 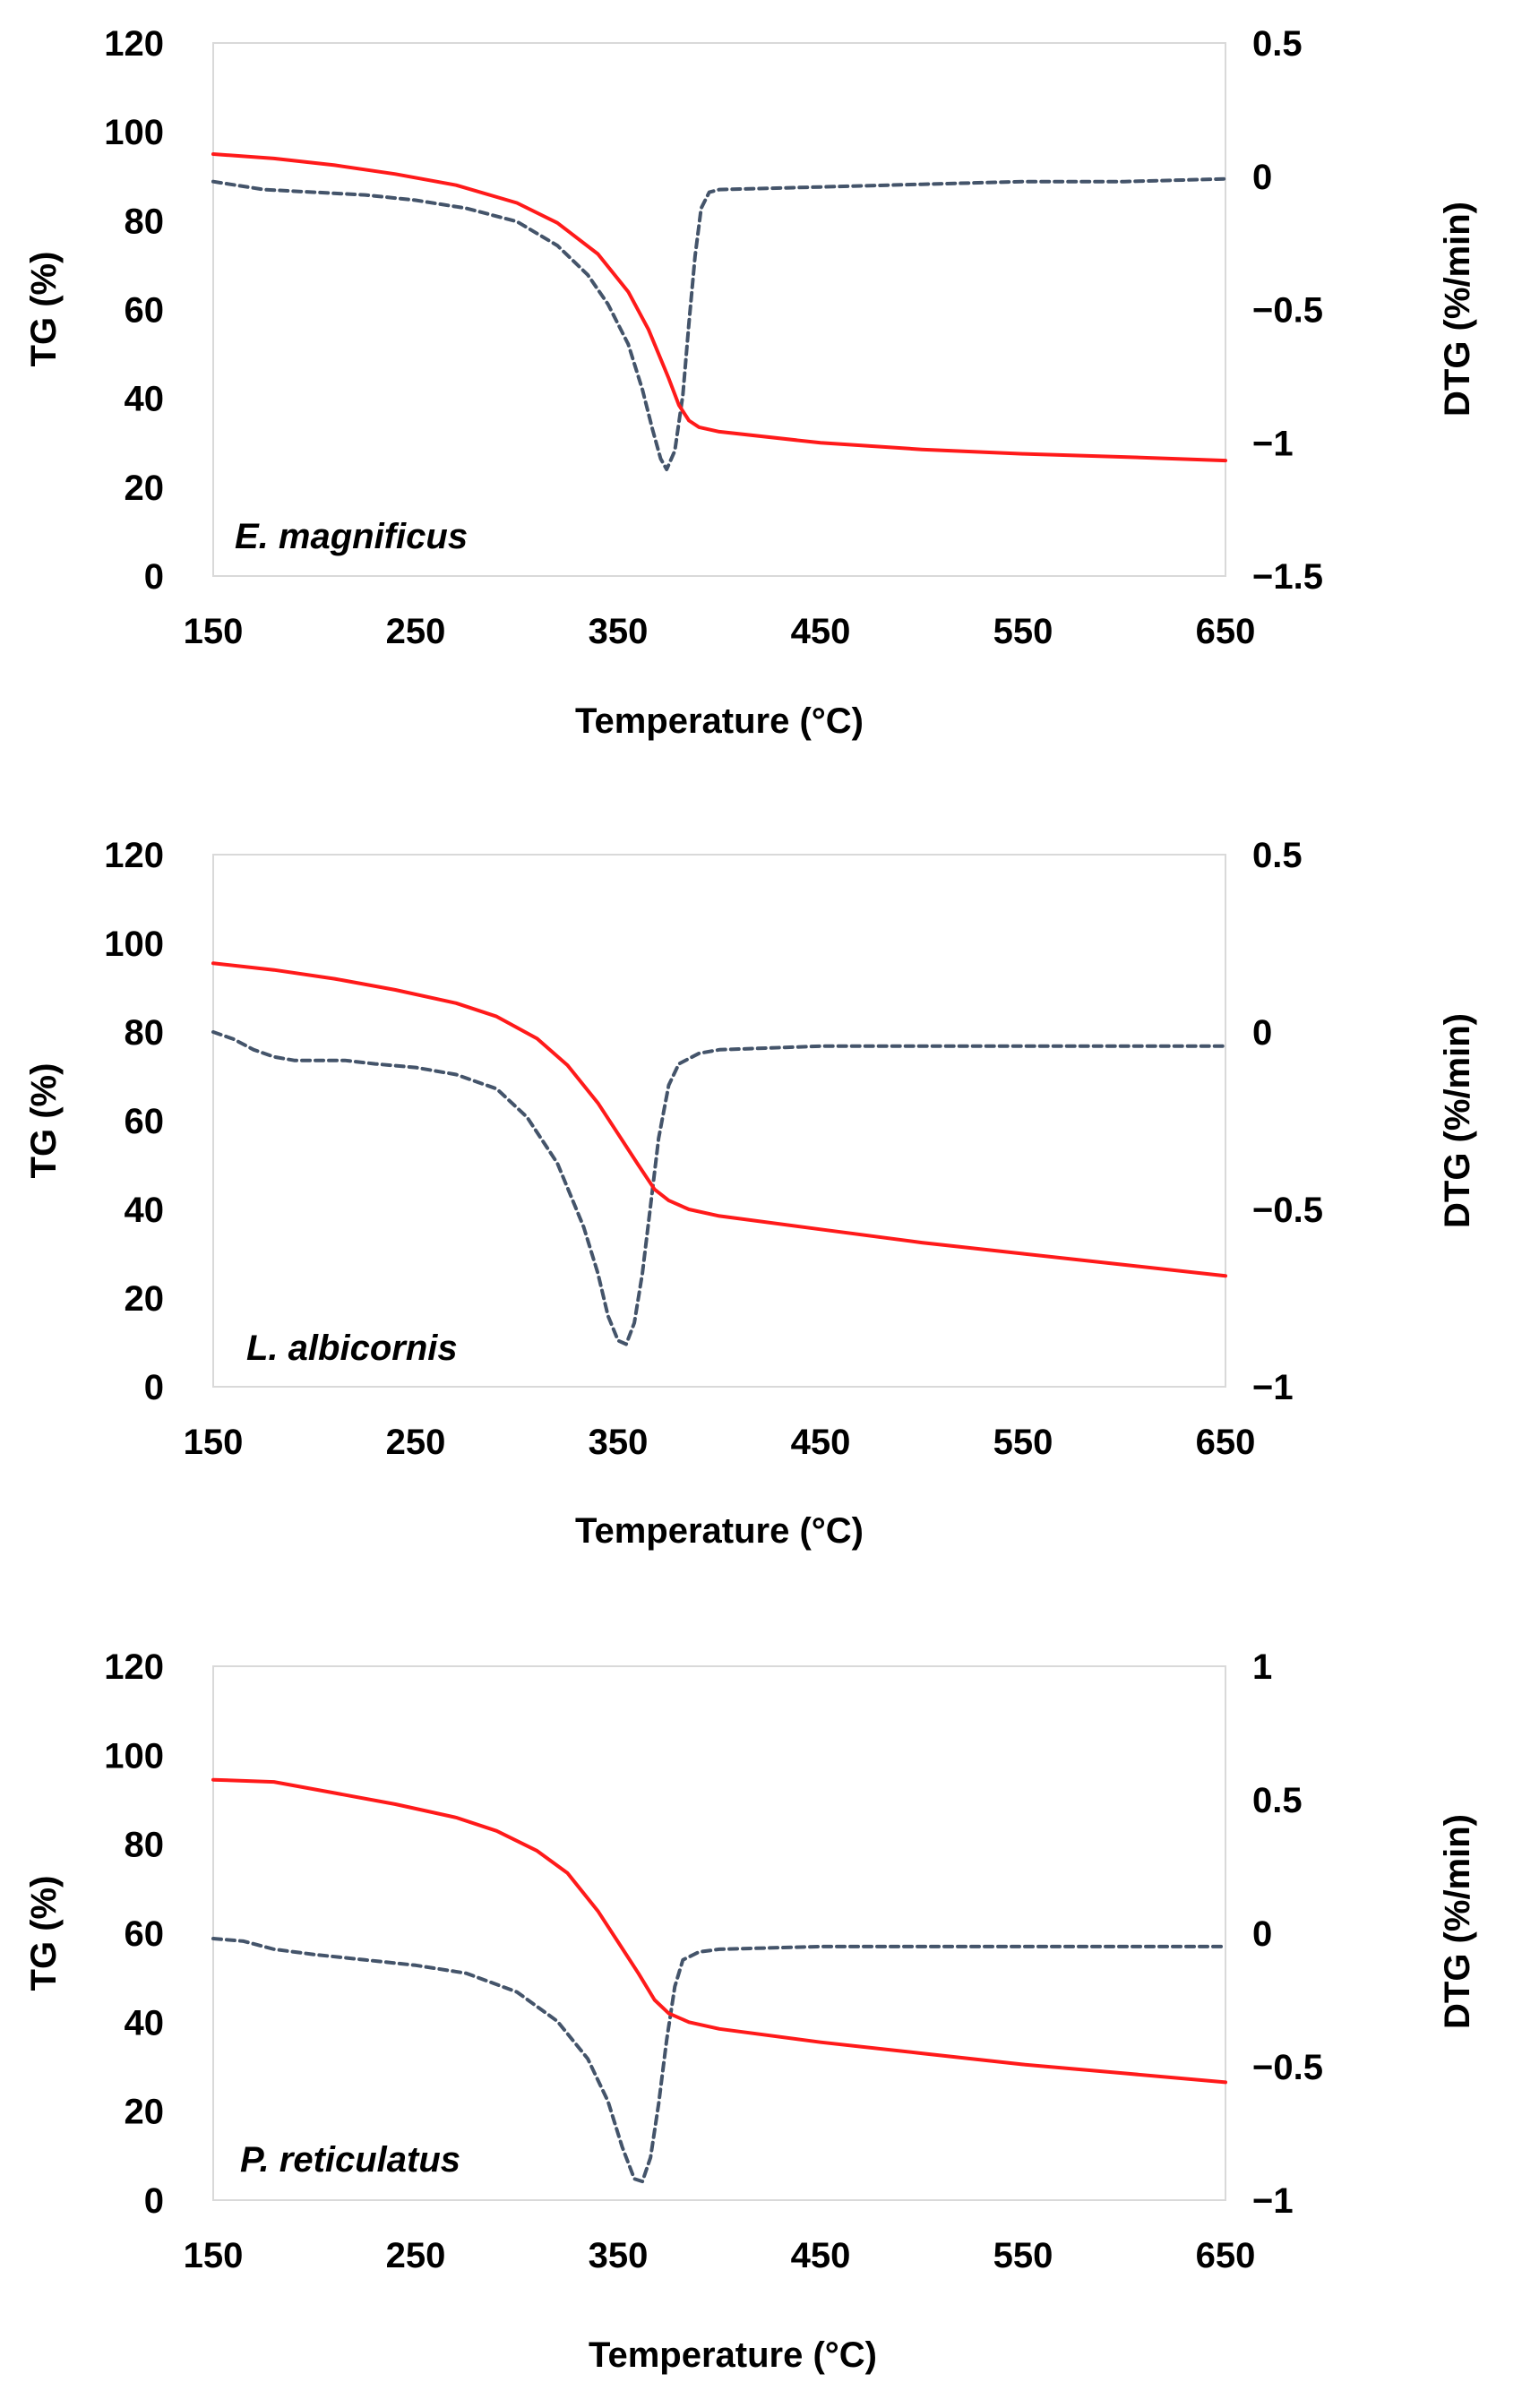 I want to click on right-axis-ticks: −1.5 −1 −0.5 0 0.5, so click(x=1287, y=310).